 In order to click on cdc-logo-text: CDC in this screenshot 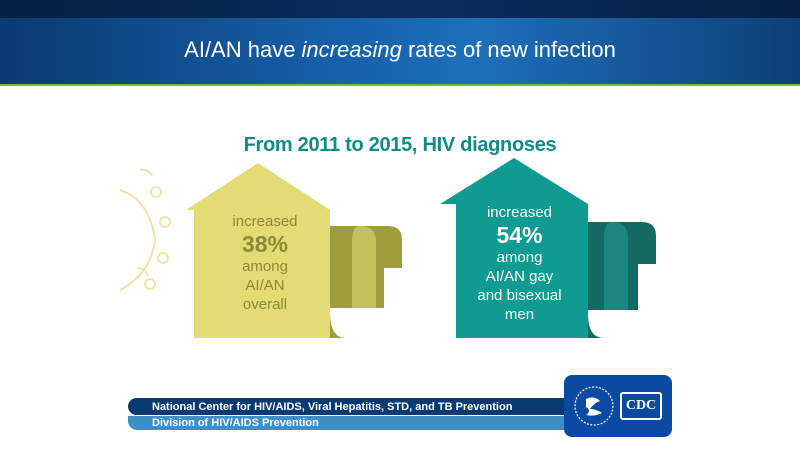, I will do `click(641, 405)`.